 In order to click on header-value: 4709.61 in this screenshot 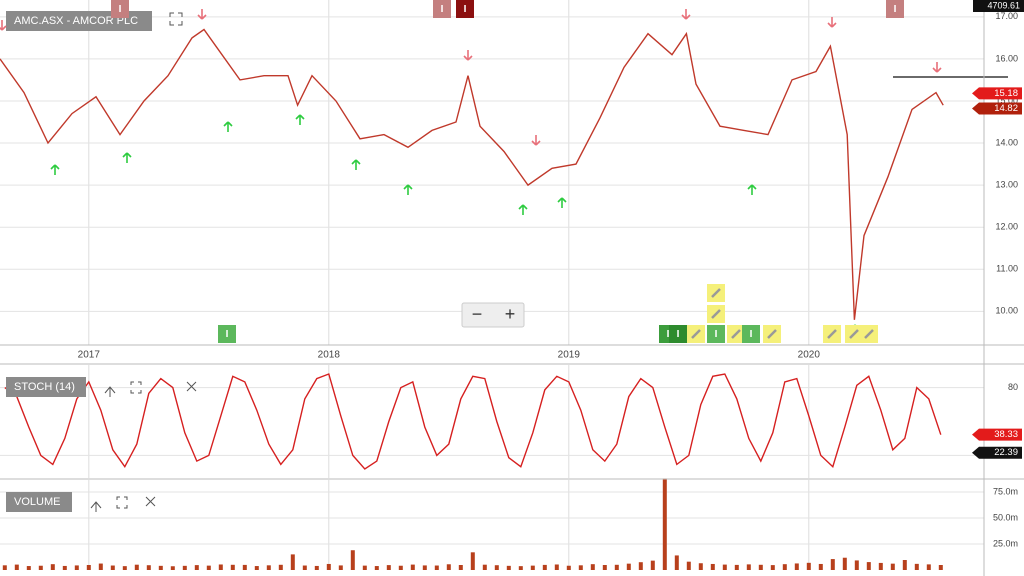, I will do `click(1003, 5)`.